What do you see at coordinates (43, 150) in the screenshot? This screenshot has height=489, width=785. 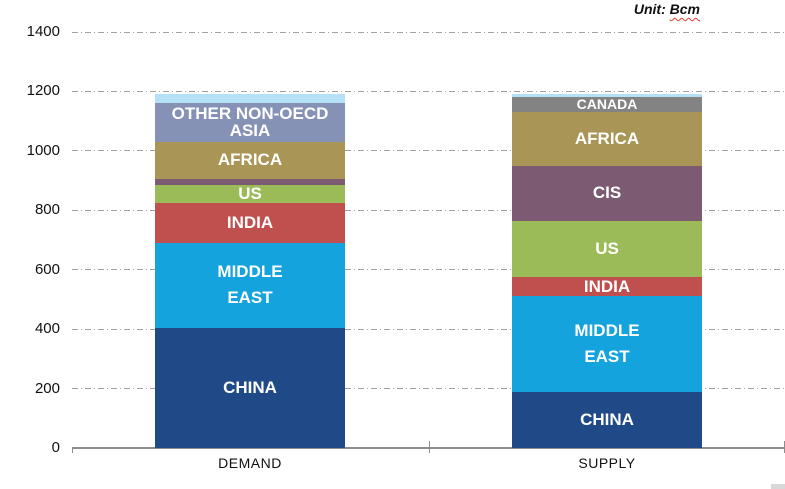 I see `y-axis-tick-label: 1000` at bounding box center [43, 150].